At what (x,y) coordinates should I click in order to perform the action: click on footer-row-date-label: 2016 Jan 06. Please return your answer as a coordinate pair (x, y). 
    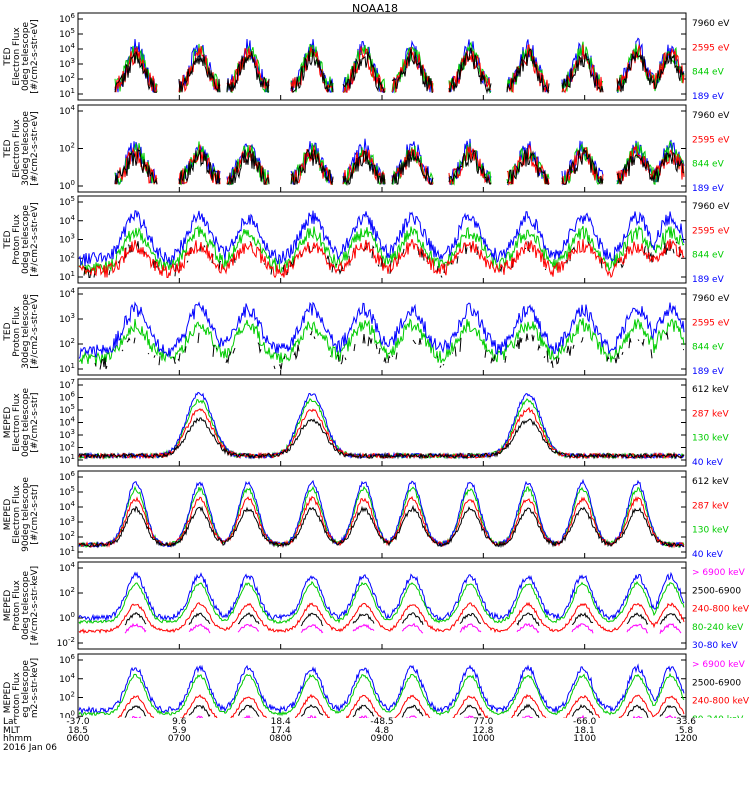
    Looking at the image, I should click on (30, 747).